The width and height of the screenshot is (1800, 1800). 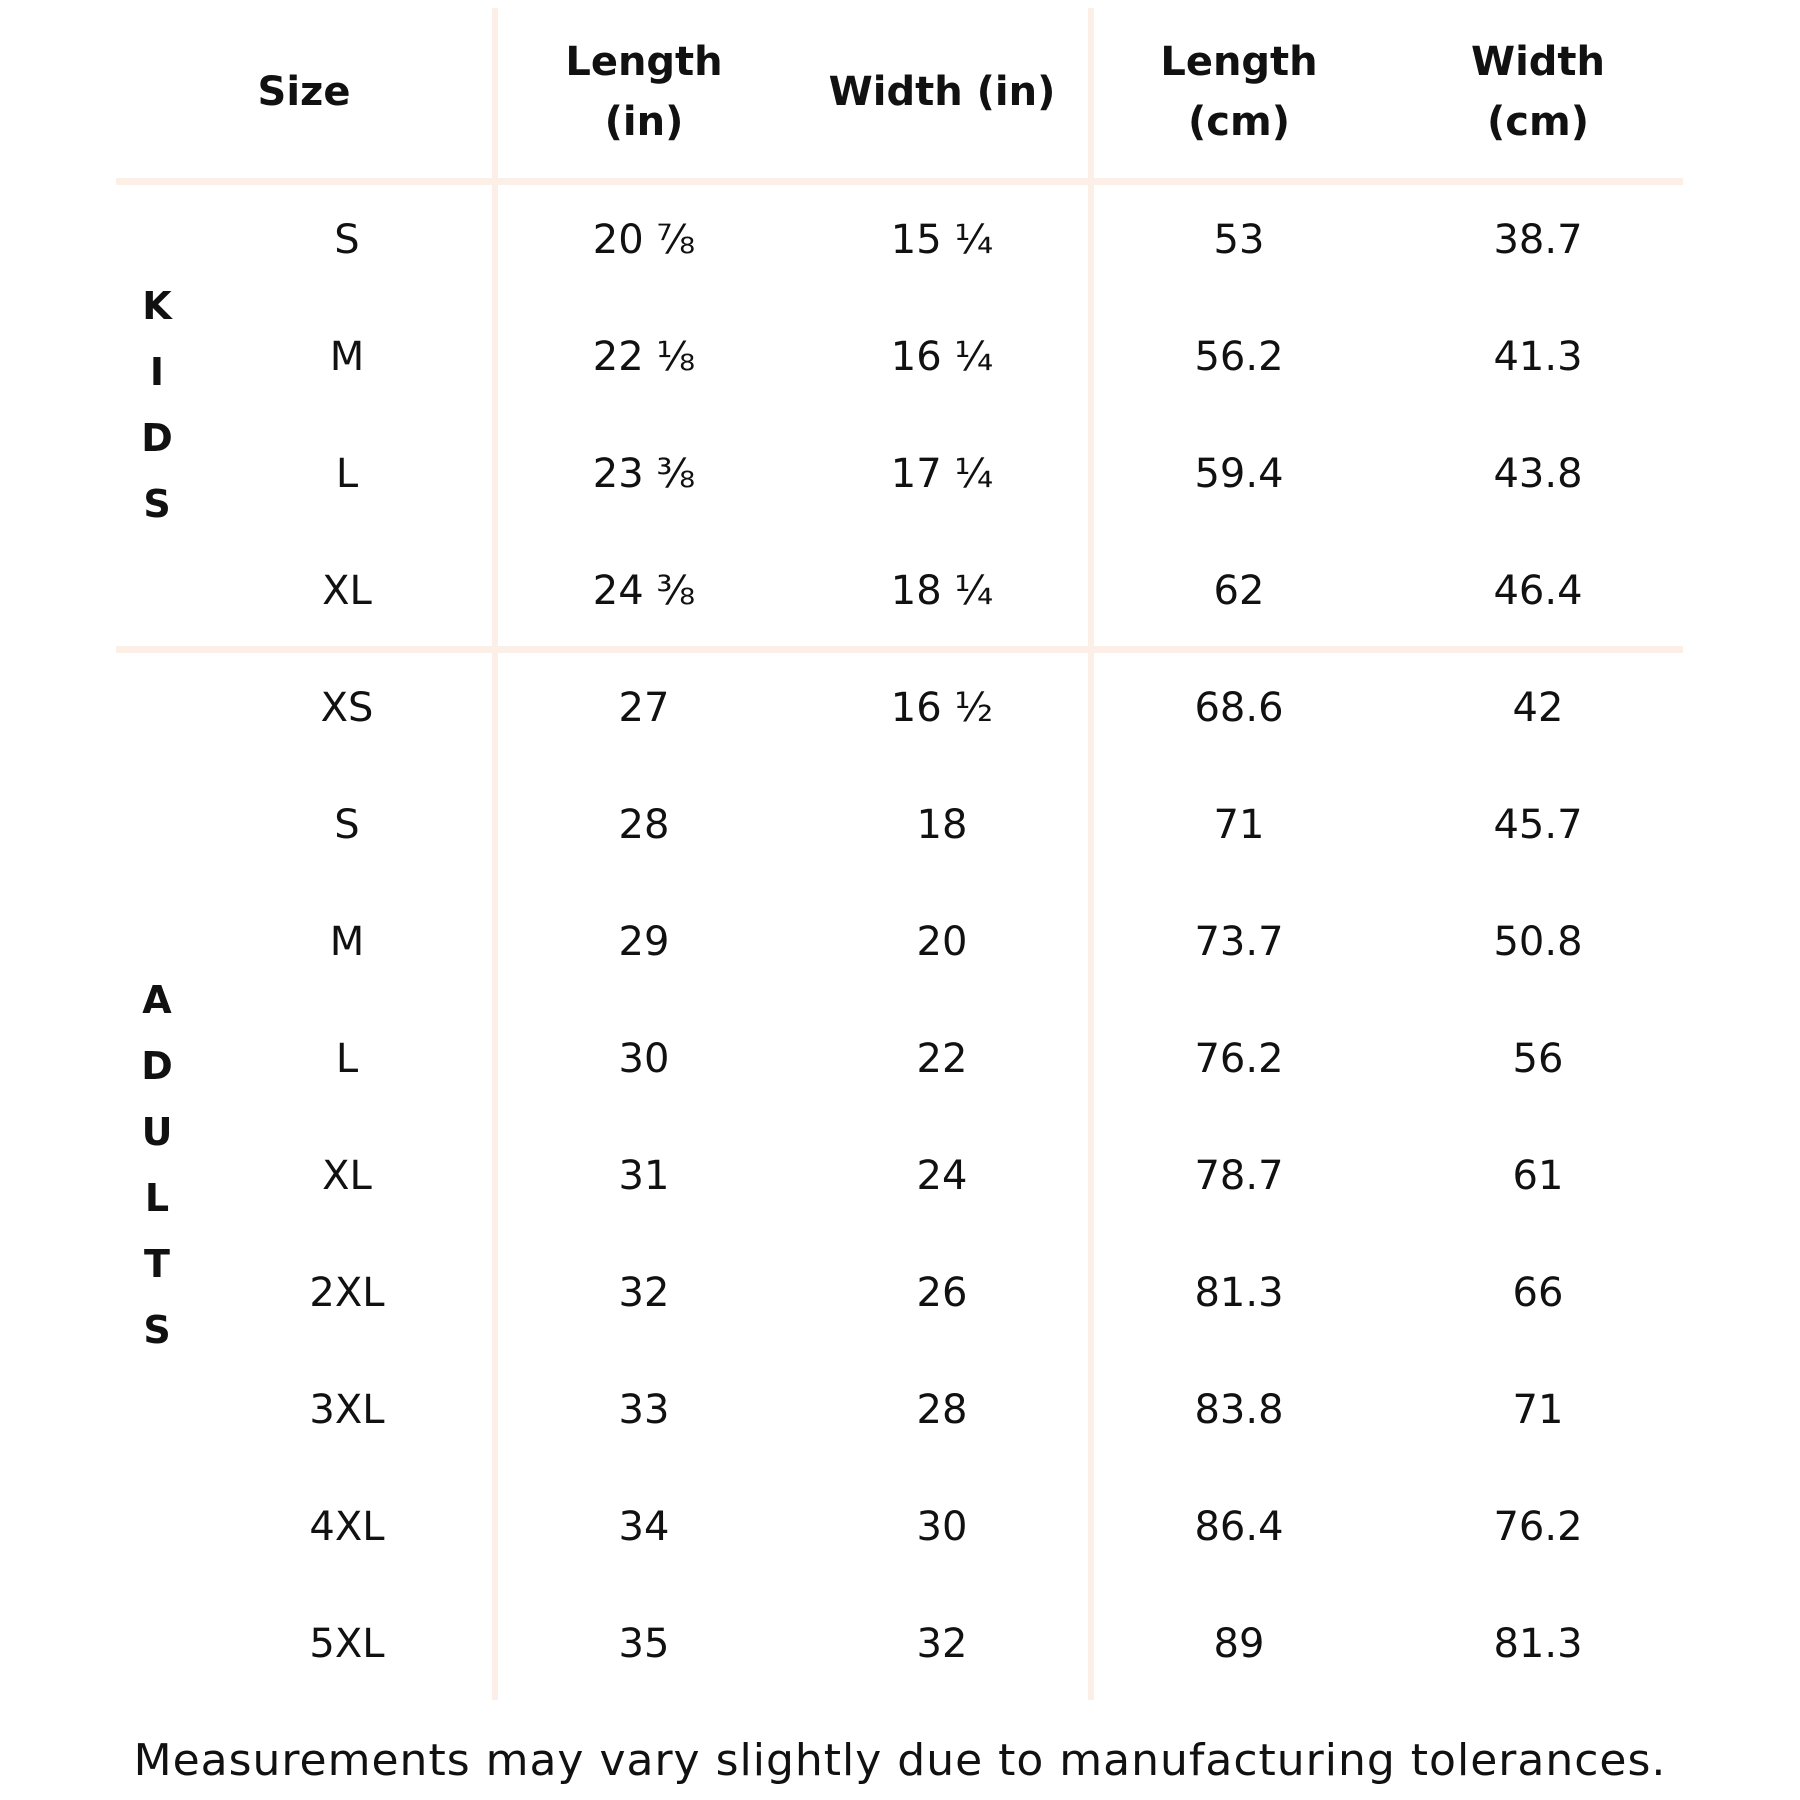 I want to click on header-divider, so click(x=899, y=181).